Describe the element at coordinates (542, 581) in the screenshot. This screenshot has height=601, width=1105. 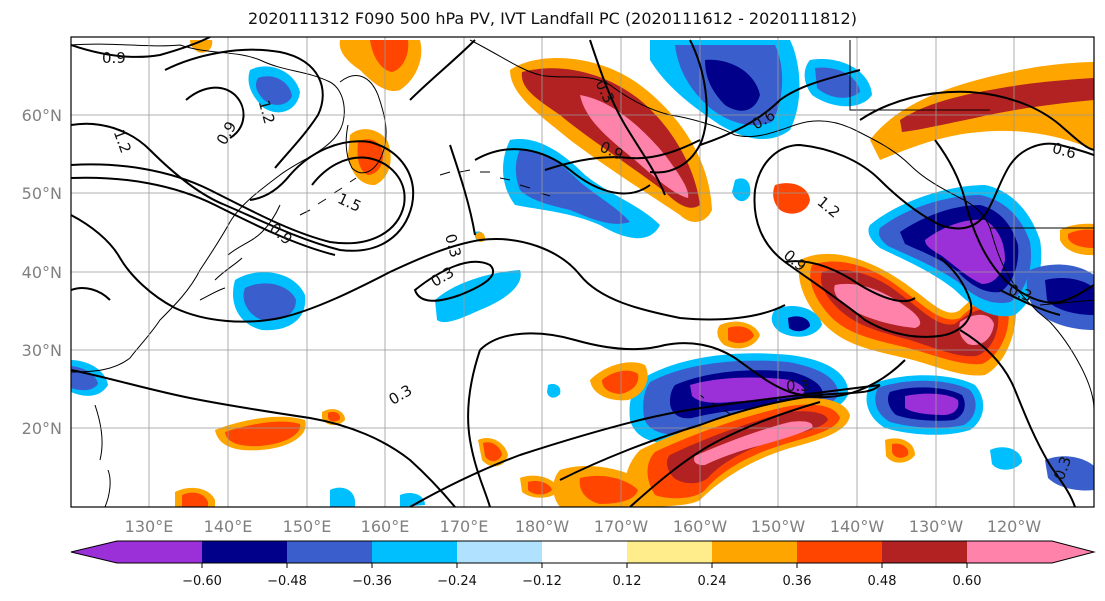
I see `colorbar-tick-label: −0.12` at that location.